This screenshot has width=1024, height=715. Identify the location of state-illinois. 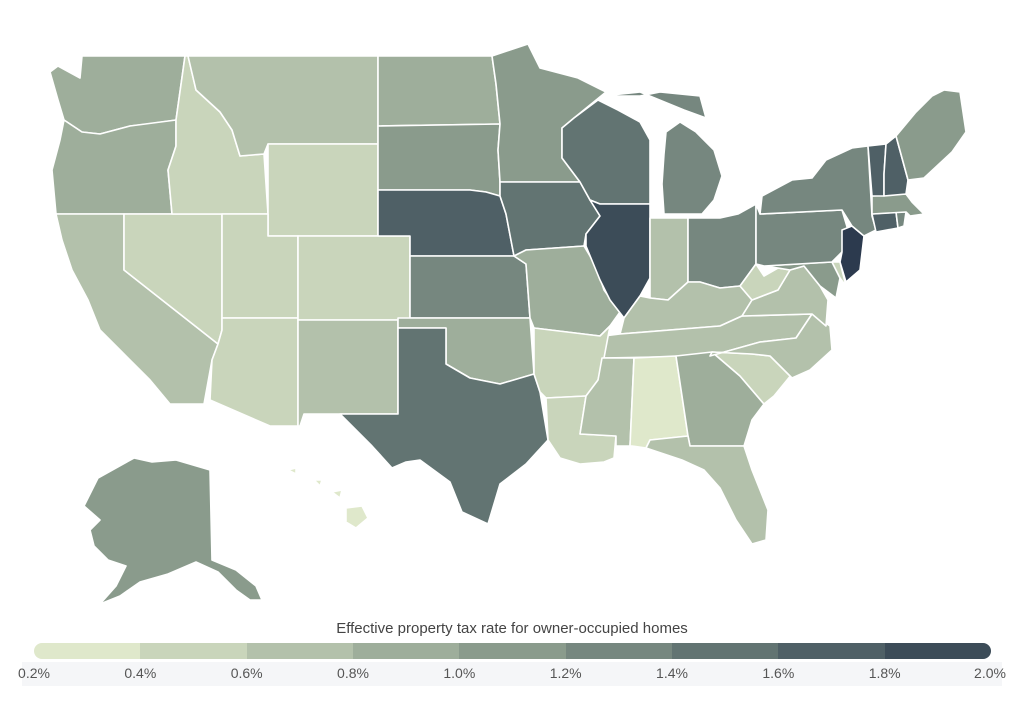
(618, 259).